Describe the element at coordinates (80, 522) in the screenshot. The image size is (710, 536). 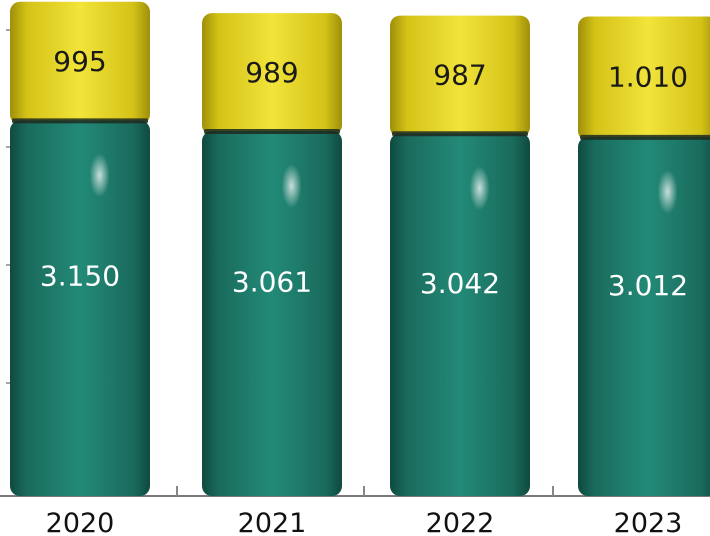
I see `category-label-2020: 2020` at that location.